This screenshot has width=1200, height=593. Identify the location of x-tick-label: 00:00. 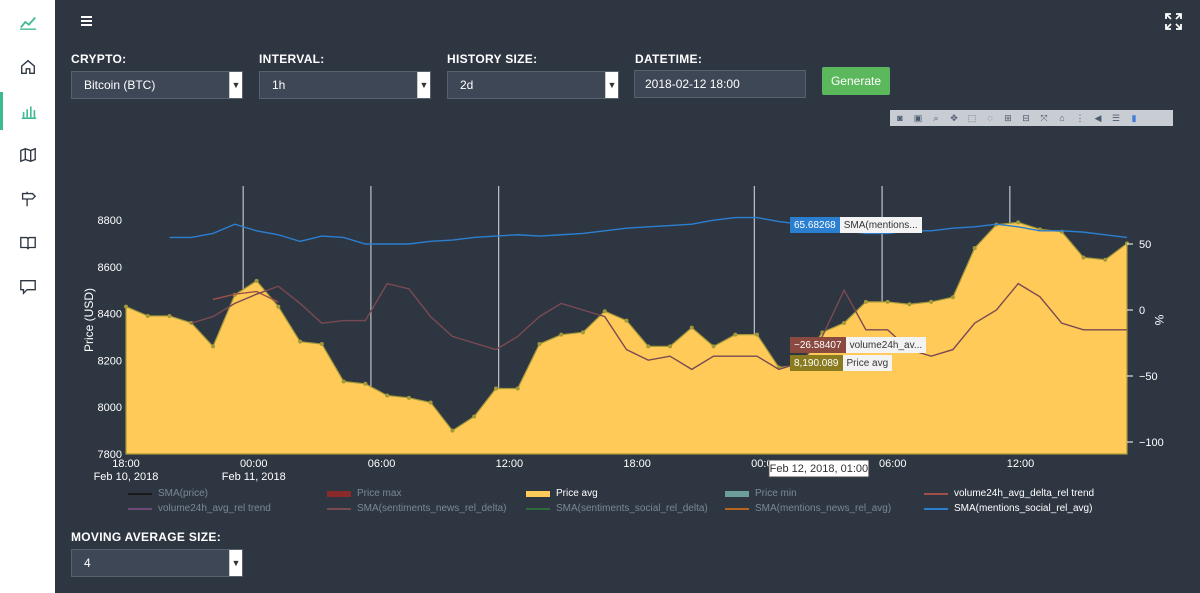
(254, 464).